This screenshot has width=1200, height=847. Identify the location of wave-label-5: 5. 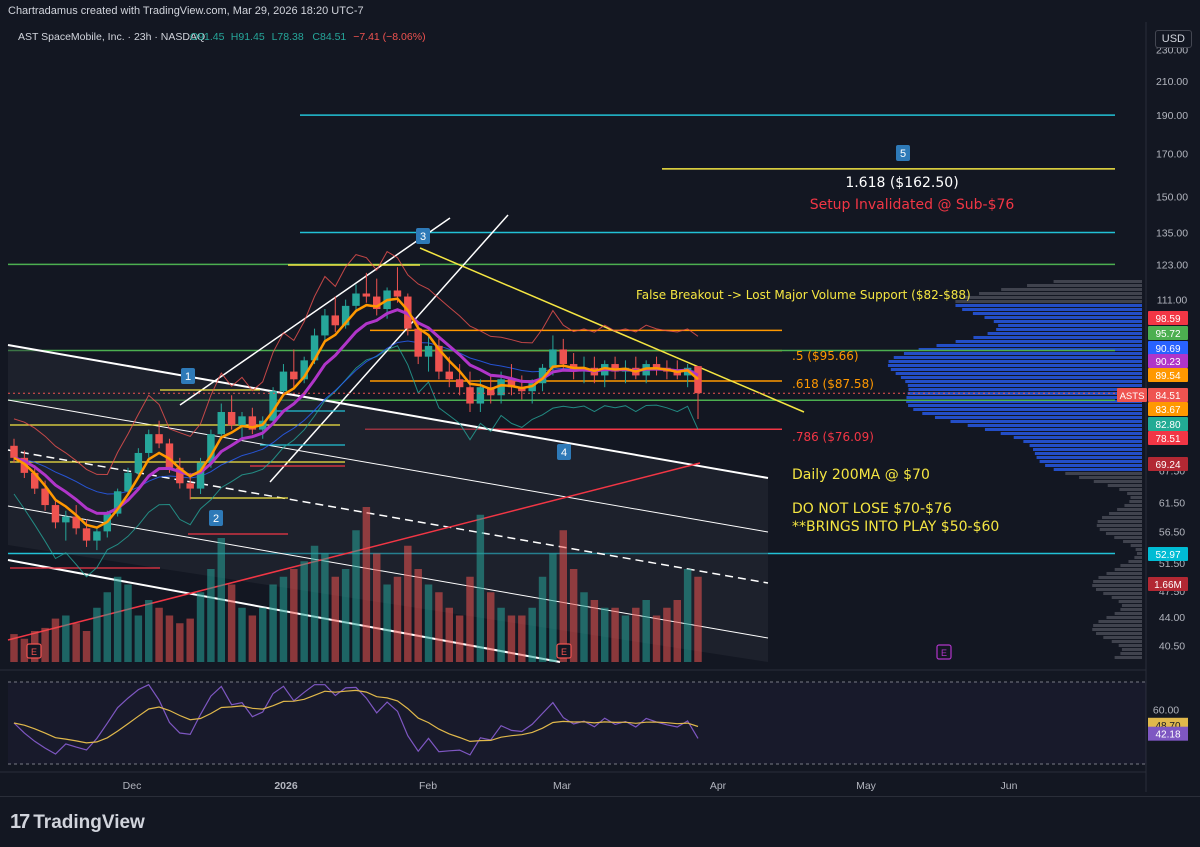
(903, 154).